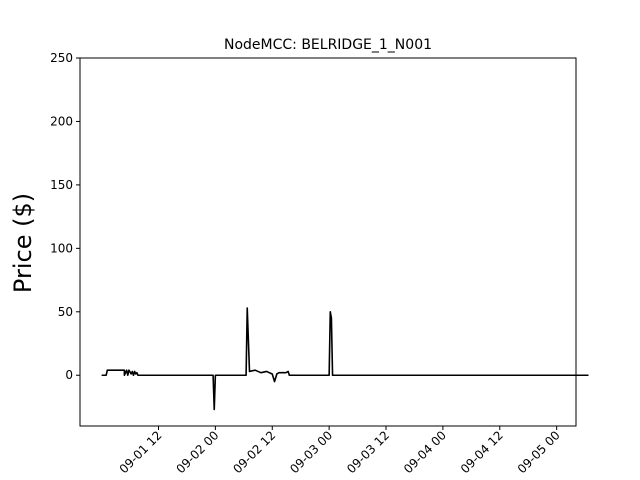  What do you see at coordinates (61, 121) in the screenshot?
I see `y-tick-label: 200` at bounding box center [61, 121].